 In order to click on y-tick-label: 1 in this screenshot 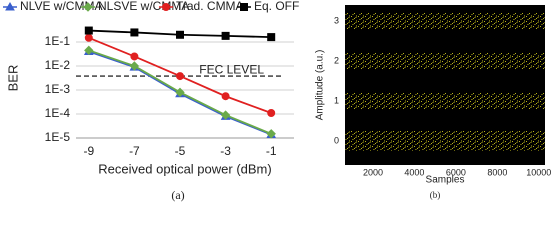, I will do `click(336, 100)`.